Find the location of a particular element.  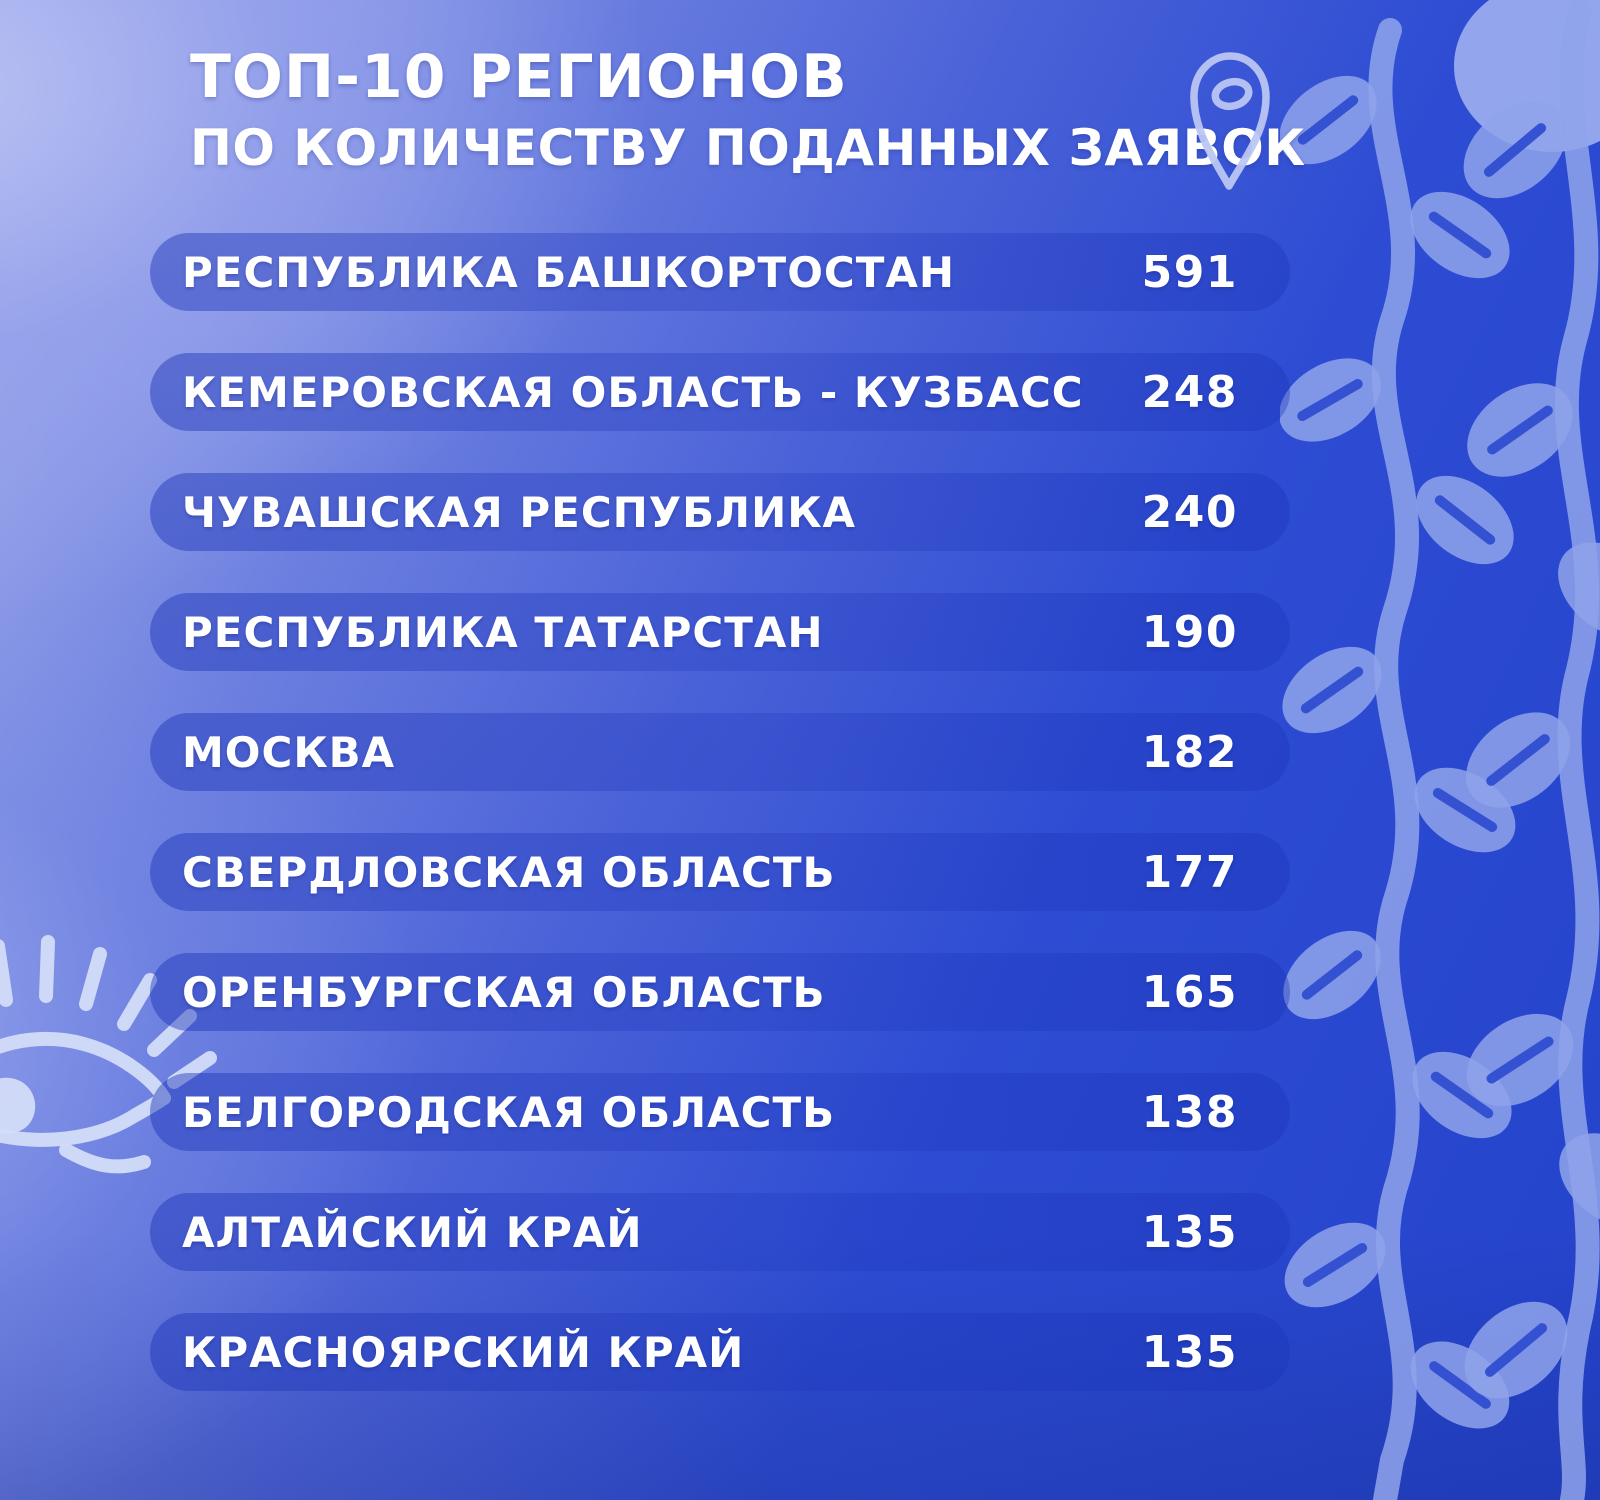

region-row: КРАСНОЯРСКИЙ КРАЙ 135 is located at coordinates (720, 1352).